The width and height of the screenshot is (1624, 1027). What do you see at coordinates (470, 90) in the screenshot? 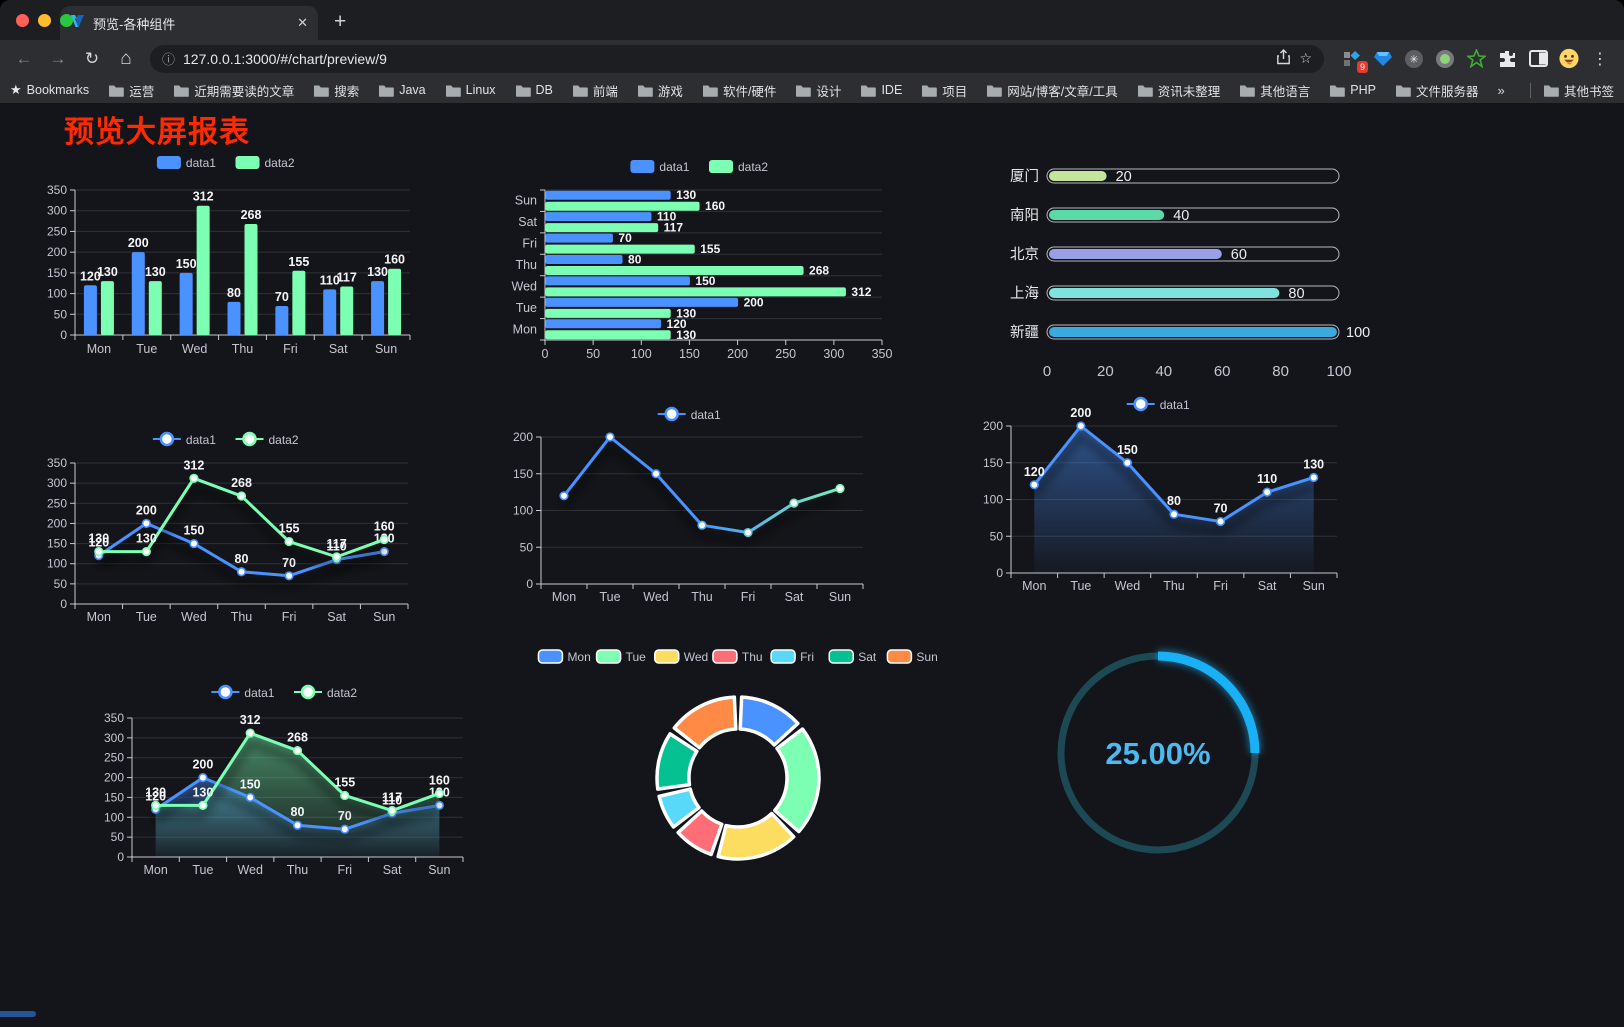
I see `bookmark-folder-item: Linux` at bounding box center [470, 90].